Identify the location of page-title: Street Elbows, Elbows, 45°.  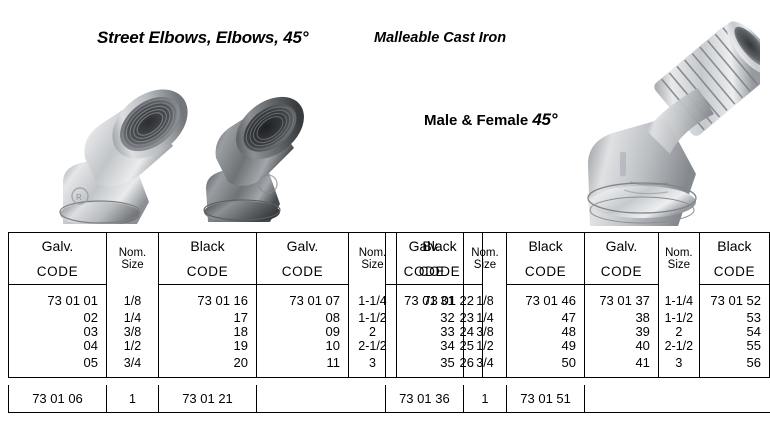
(203, 37).